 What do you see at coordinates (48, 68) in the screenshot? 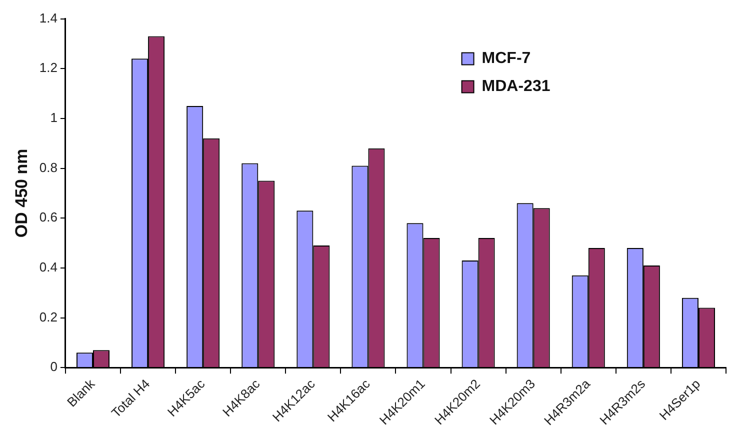
I see `y-tick-label: 1.2` at bounding box center [48, 68].